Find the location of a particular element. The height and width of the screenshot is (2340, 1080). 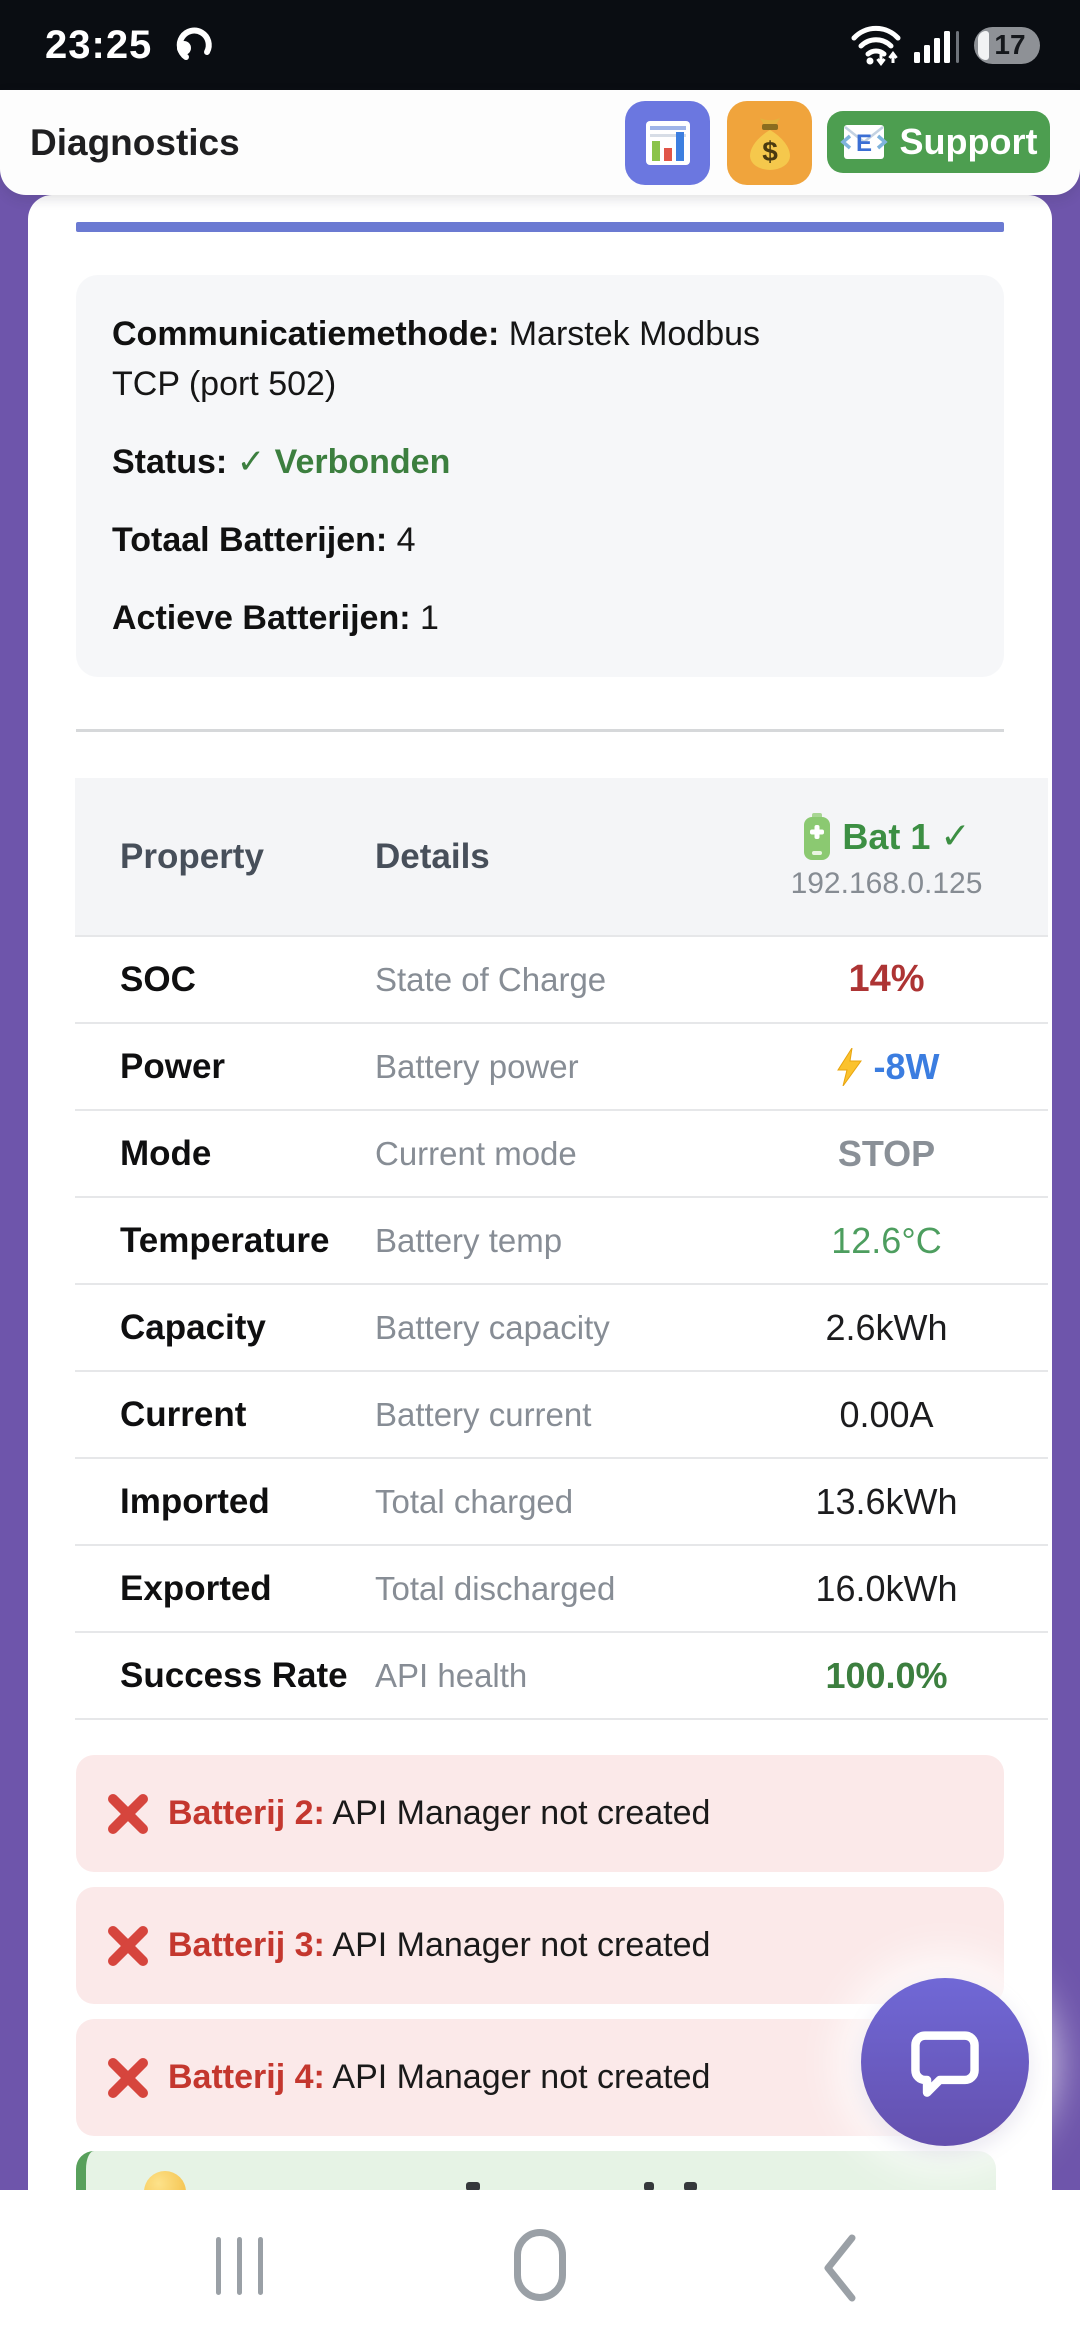

email-icon: E is located at coordinates (863, 142).